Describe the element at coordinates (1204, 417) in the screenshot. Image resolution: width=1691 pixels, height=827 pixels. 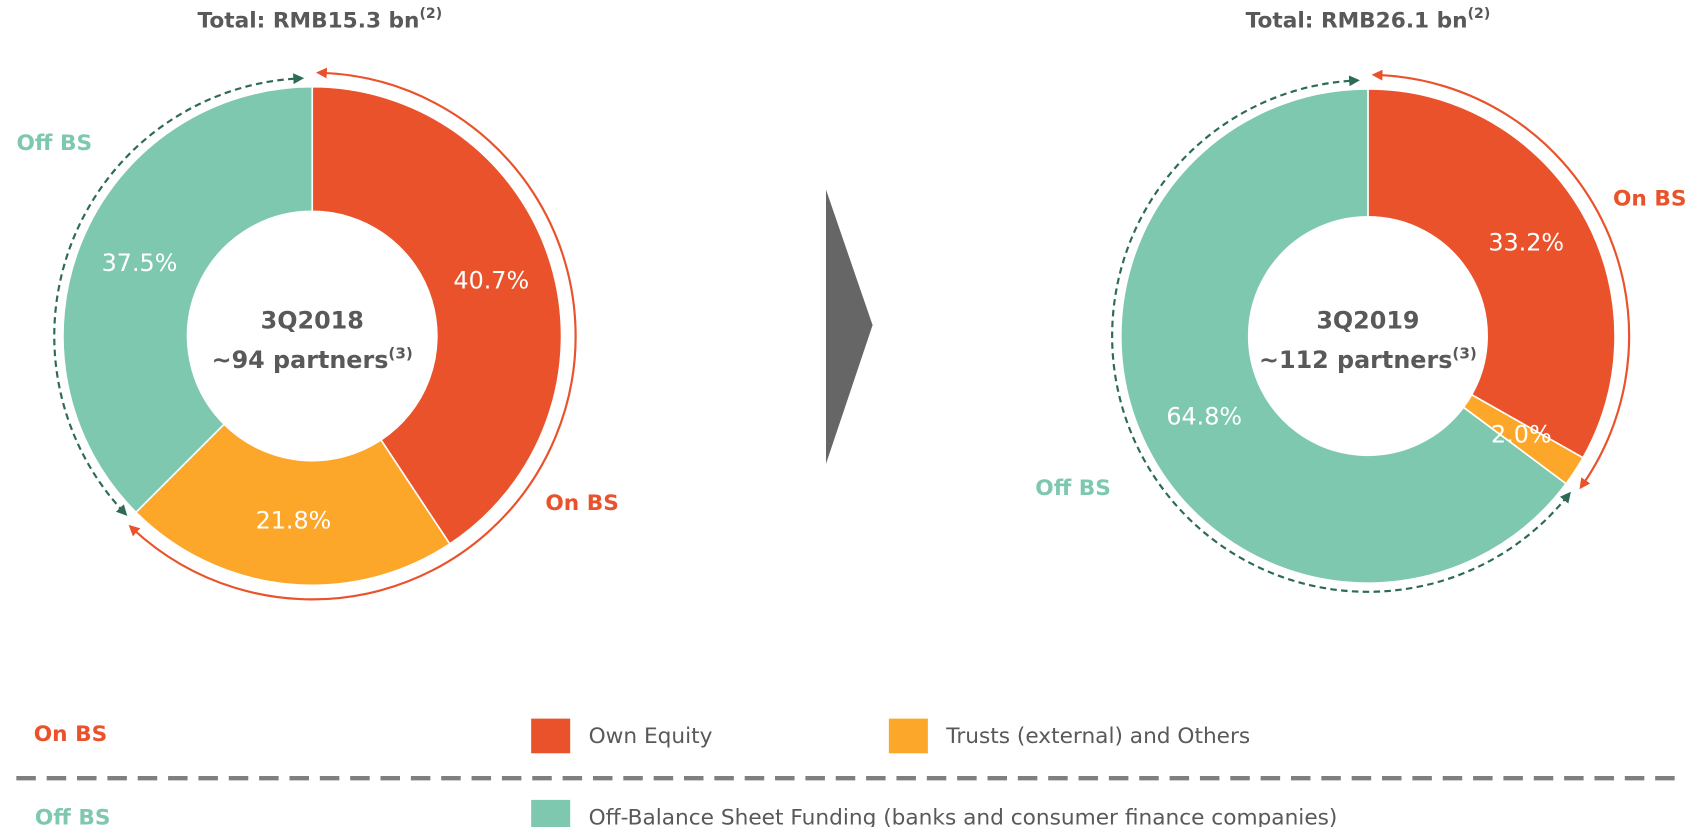
I see `value-label: 64.8%` at that location.